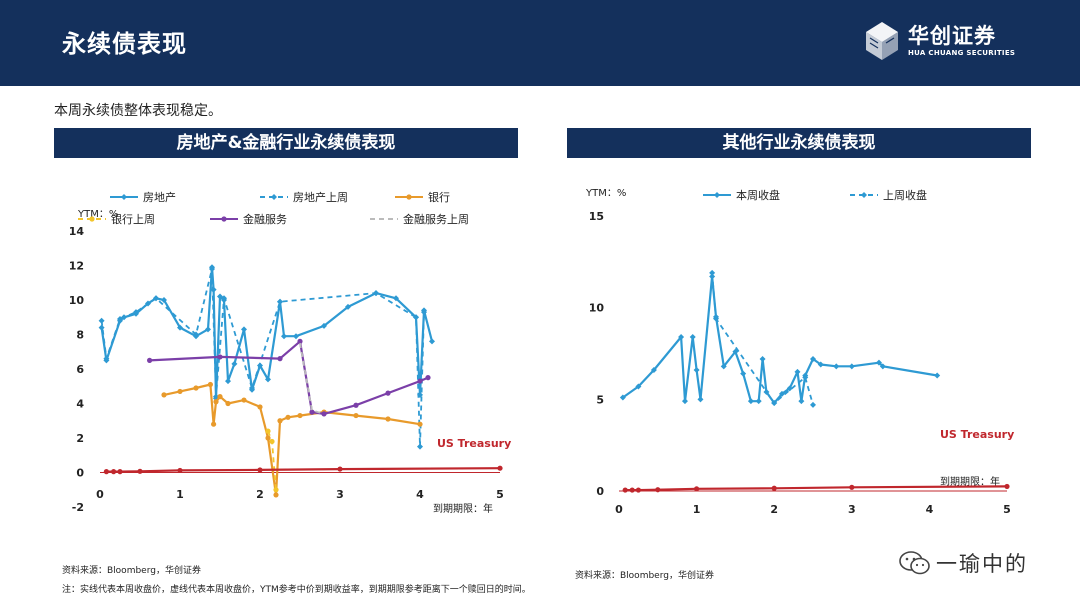 This screenshot has width=1080, height=608. I want to click on chart-0-annotation: US Treasury, so click(474, 443).